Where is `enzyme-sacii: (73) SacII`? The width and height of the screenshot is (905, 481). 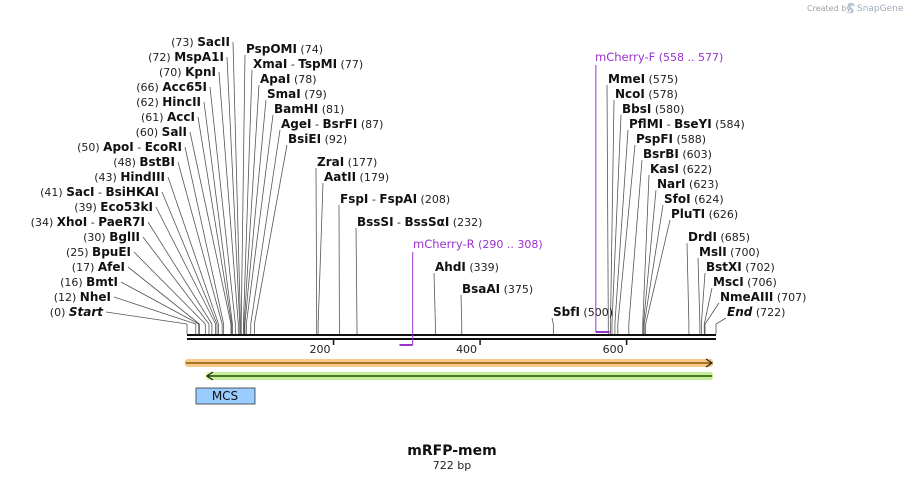 enzyme-sacii: (73) SacII is located at coordinates (200, 42).